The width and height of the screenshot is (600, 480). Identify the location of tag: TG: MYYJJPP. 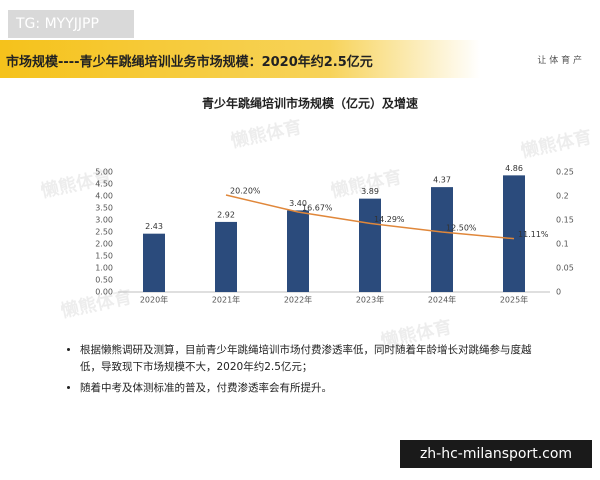
(71, 24).